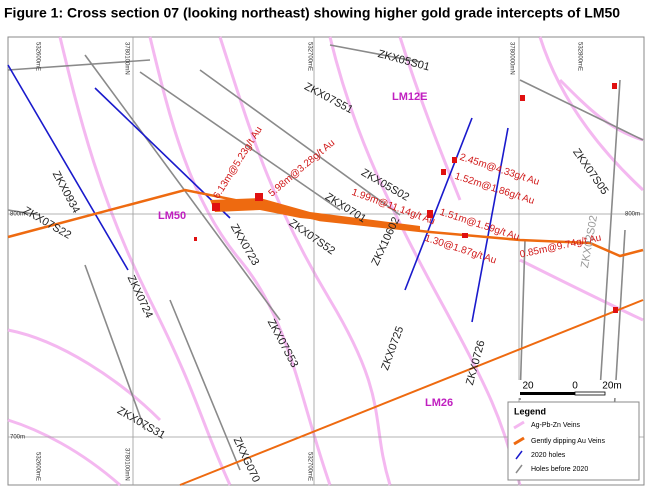 This screenshot has width=651, height=492. Describe the element at coordinates (528, 386) in the screenshot. I see `scale-label: 20` at that location.